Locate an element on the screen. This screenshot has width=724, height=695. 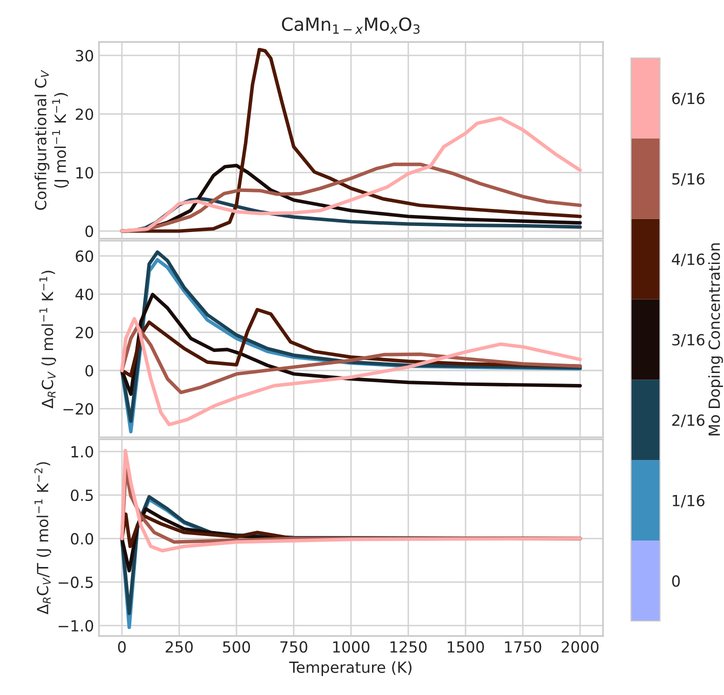
x-tick-label: 0 is located at coordinates (122, 647).